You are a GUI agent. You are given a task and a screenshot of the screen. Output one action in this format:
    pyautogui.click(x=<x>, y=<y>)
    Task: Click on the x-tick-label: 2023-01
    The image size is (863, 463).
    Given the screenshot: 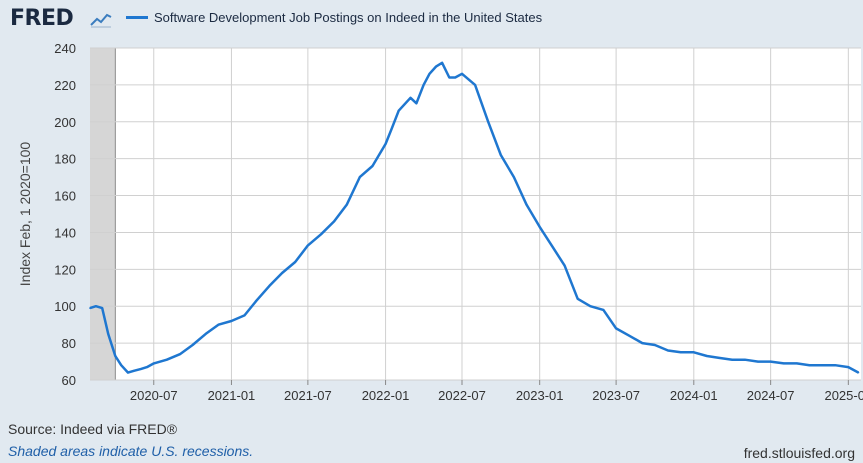 What is the action you would take?
    pyautogui.click(x=540, y=395)
    